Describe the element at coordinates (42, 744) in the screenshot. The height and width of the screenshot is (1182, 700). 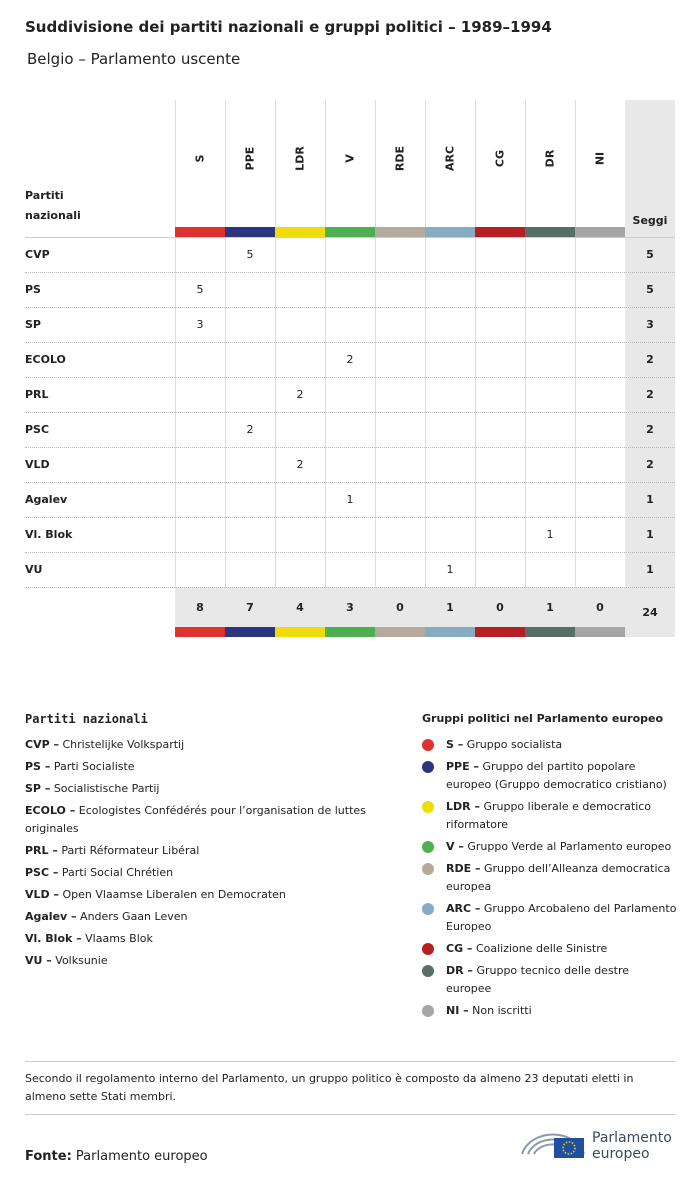
I see `legend-code: CVP –` at that location.